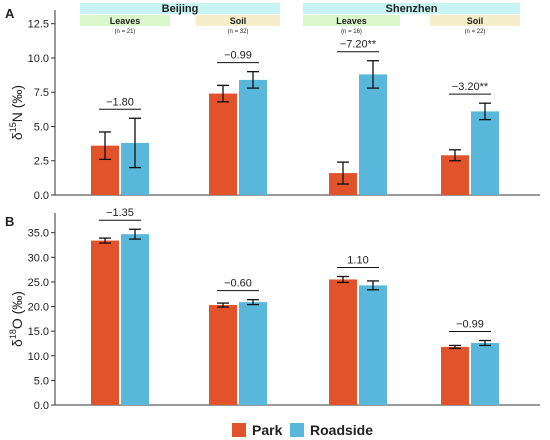 Image resolution: width=550 pixels, height=440 pixels. Describe the element at coordinates (38, 332) in the screenshot. I see `y-tick-label: 15.0` at that location.